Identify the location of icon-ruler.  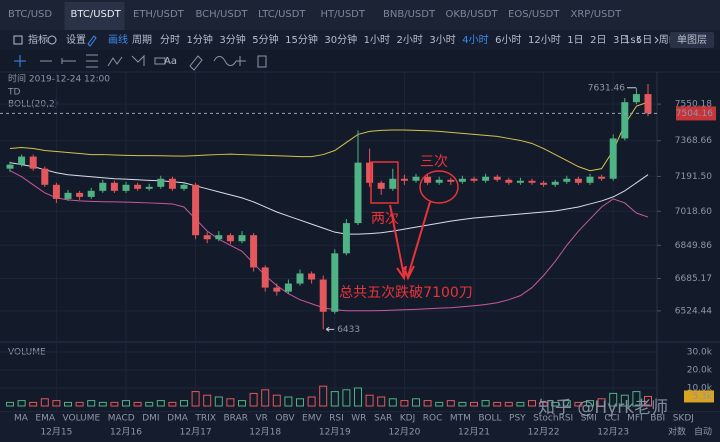
(241, 61).